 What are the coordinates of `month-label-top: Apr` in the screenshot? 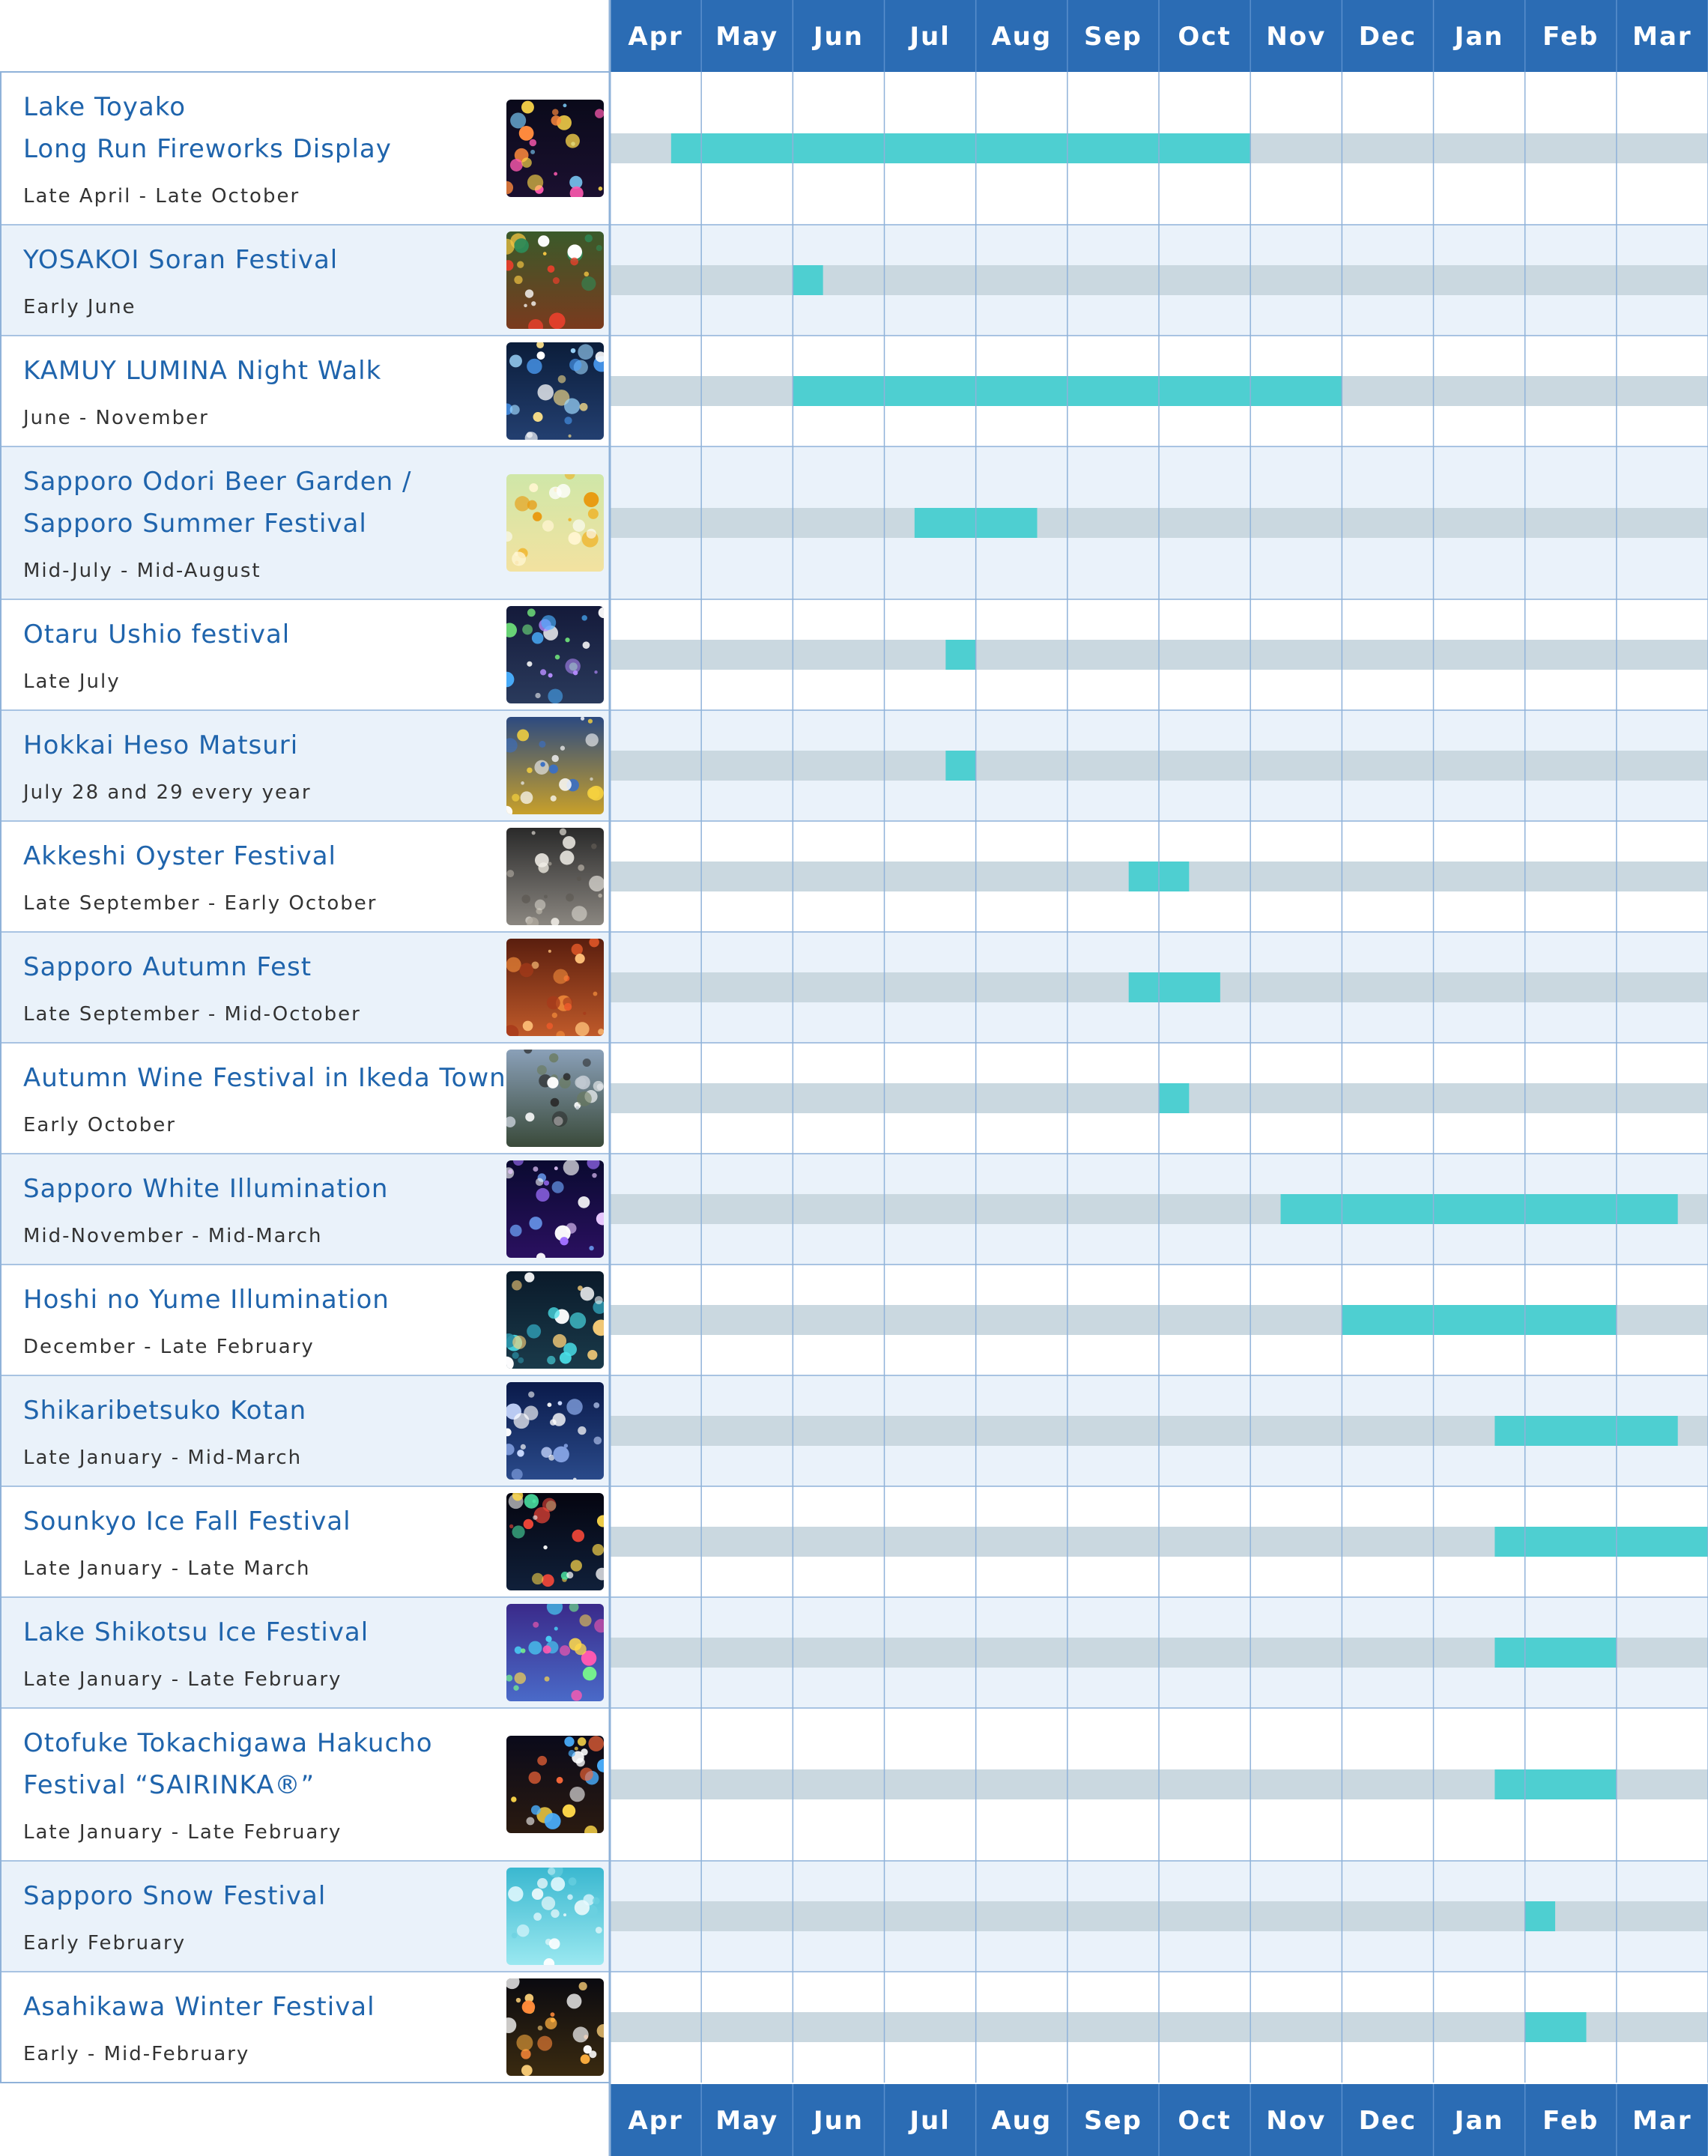 It's located at (655, 37).